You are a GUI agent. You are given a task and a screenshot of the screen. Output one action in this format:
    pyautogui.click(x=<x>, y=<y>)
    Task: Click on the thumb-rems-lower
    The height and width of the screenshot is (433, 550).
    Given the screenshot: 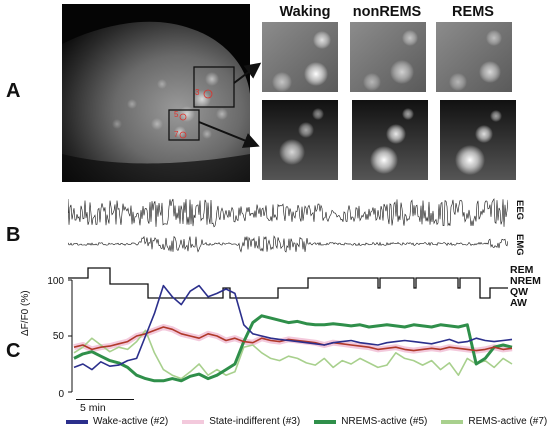 What is the action you would take?
    pyautogui.click(x=478, y=140)
    